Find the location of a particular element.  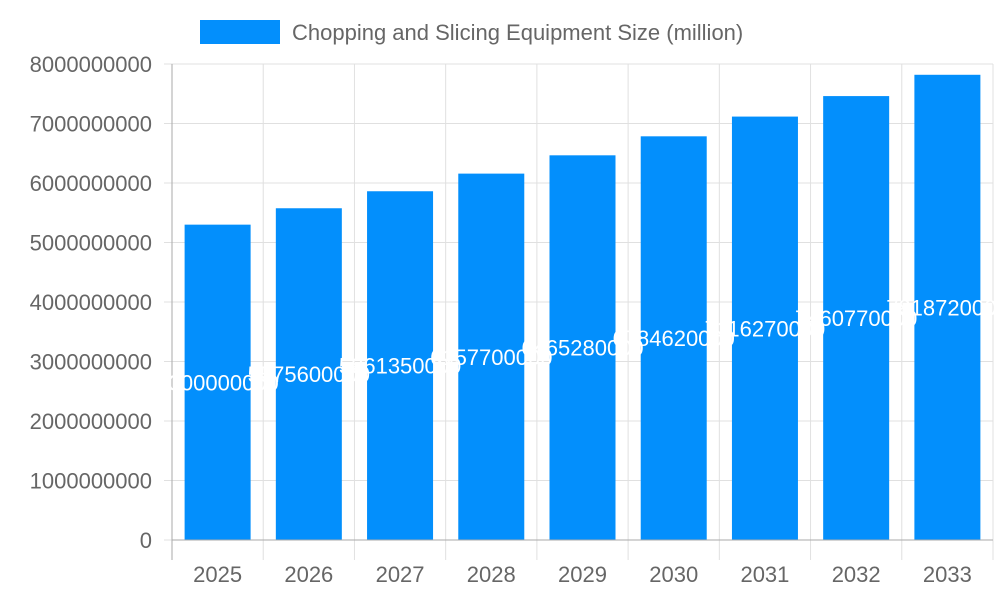

bar-2027 is located at coordinates (400, 365).